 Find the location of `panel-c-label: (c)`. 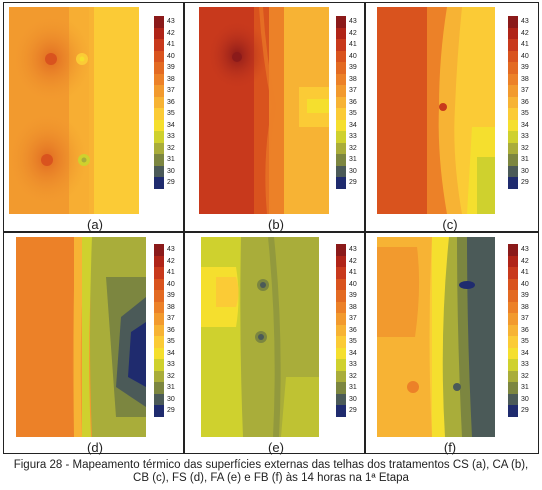

panel-c-label: (c) is located at coordinates (450, 224).